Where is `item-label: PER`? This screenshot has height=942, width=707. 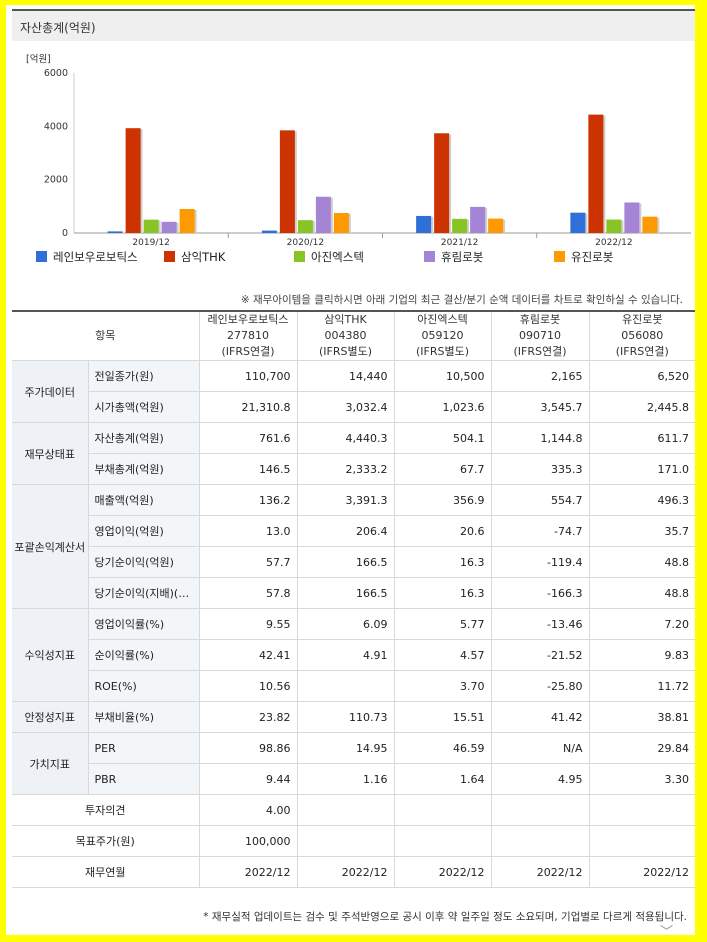
item-label: PER is located at coordinates (144, 748).